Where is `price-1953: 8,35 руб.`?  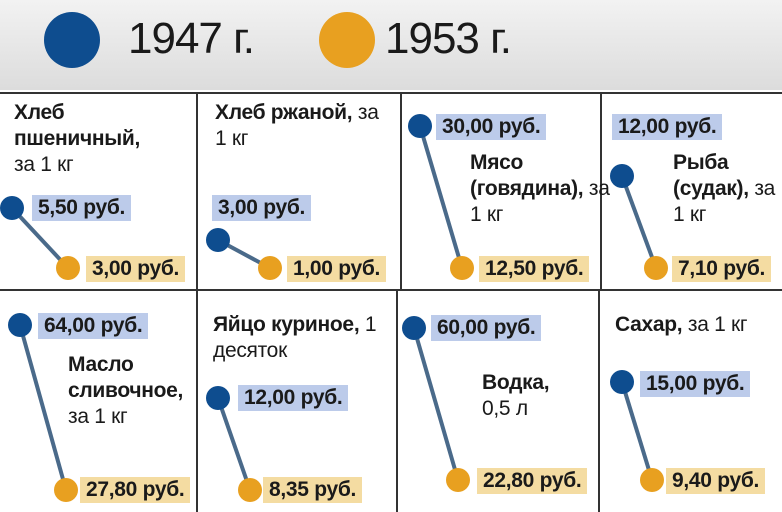
price-1953: 8,35 руб. is located at coordinates (313, 490).